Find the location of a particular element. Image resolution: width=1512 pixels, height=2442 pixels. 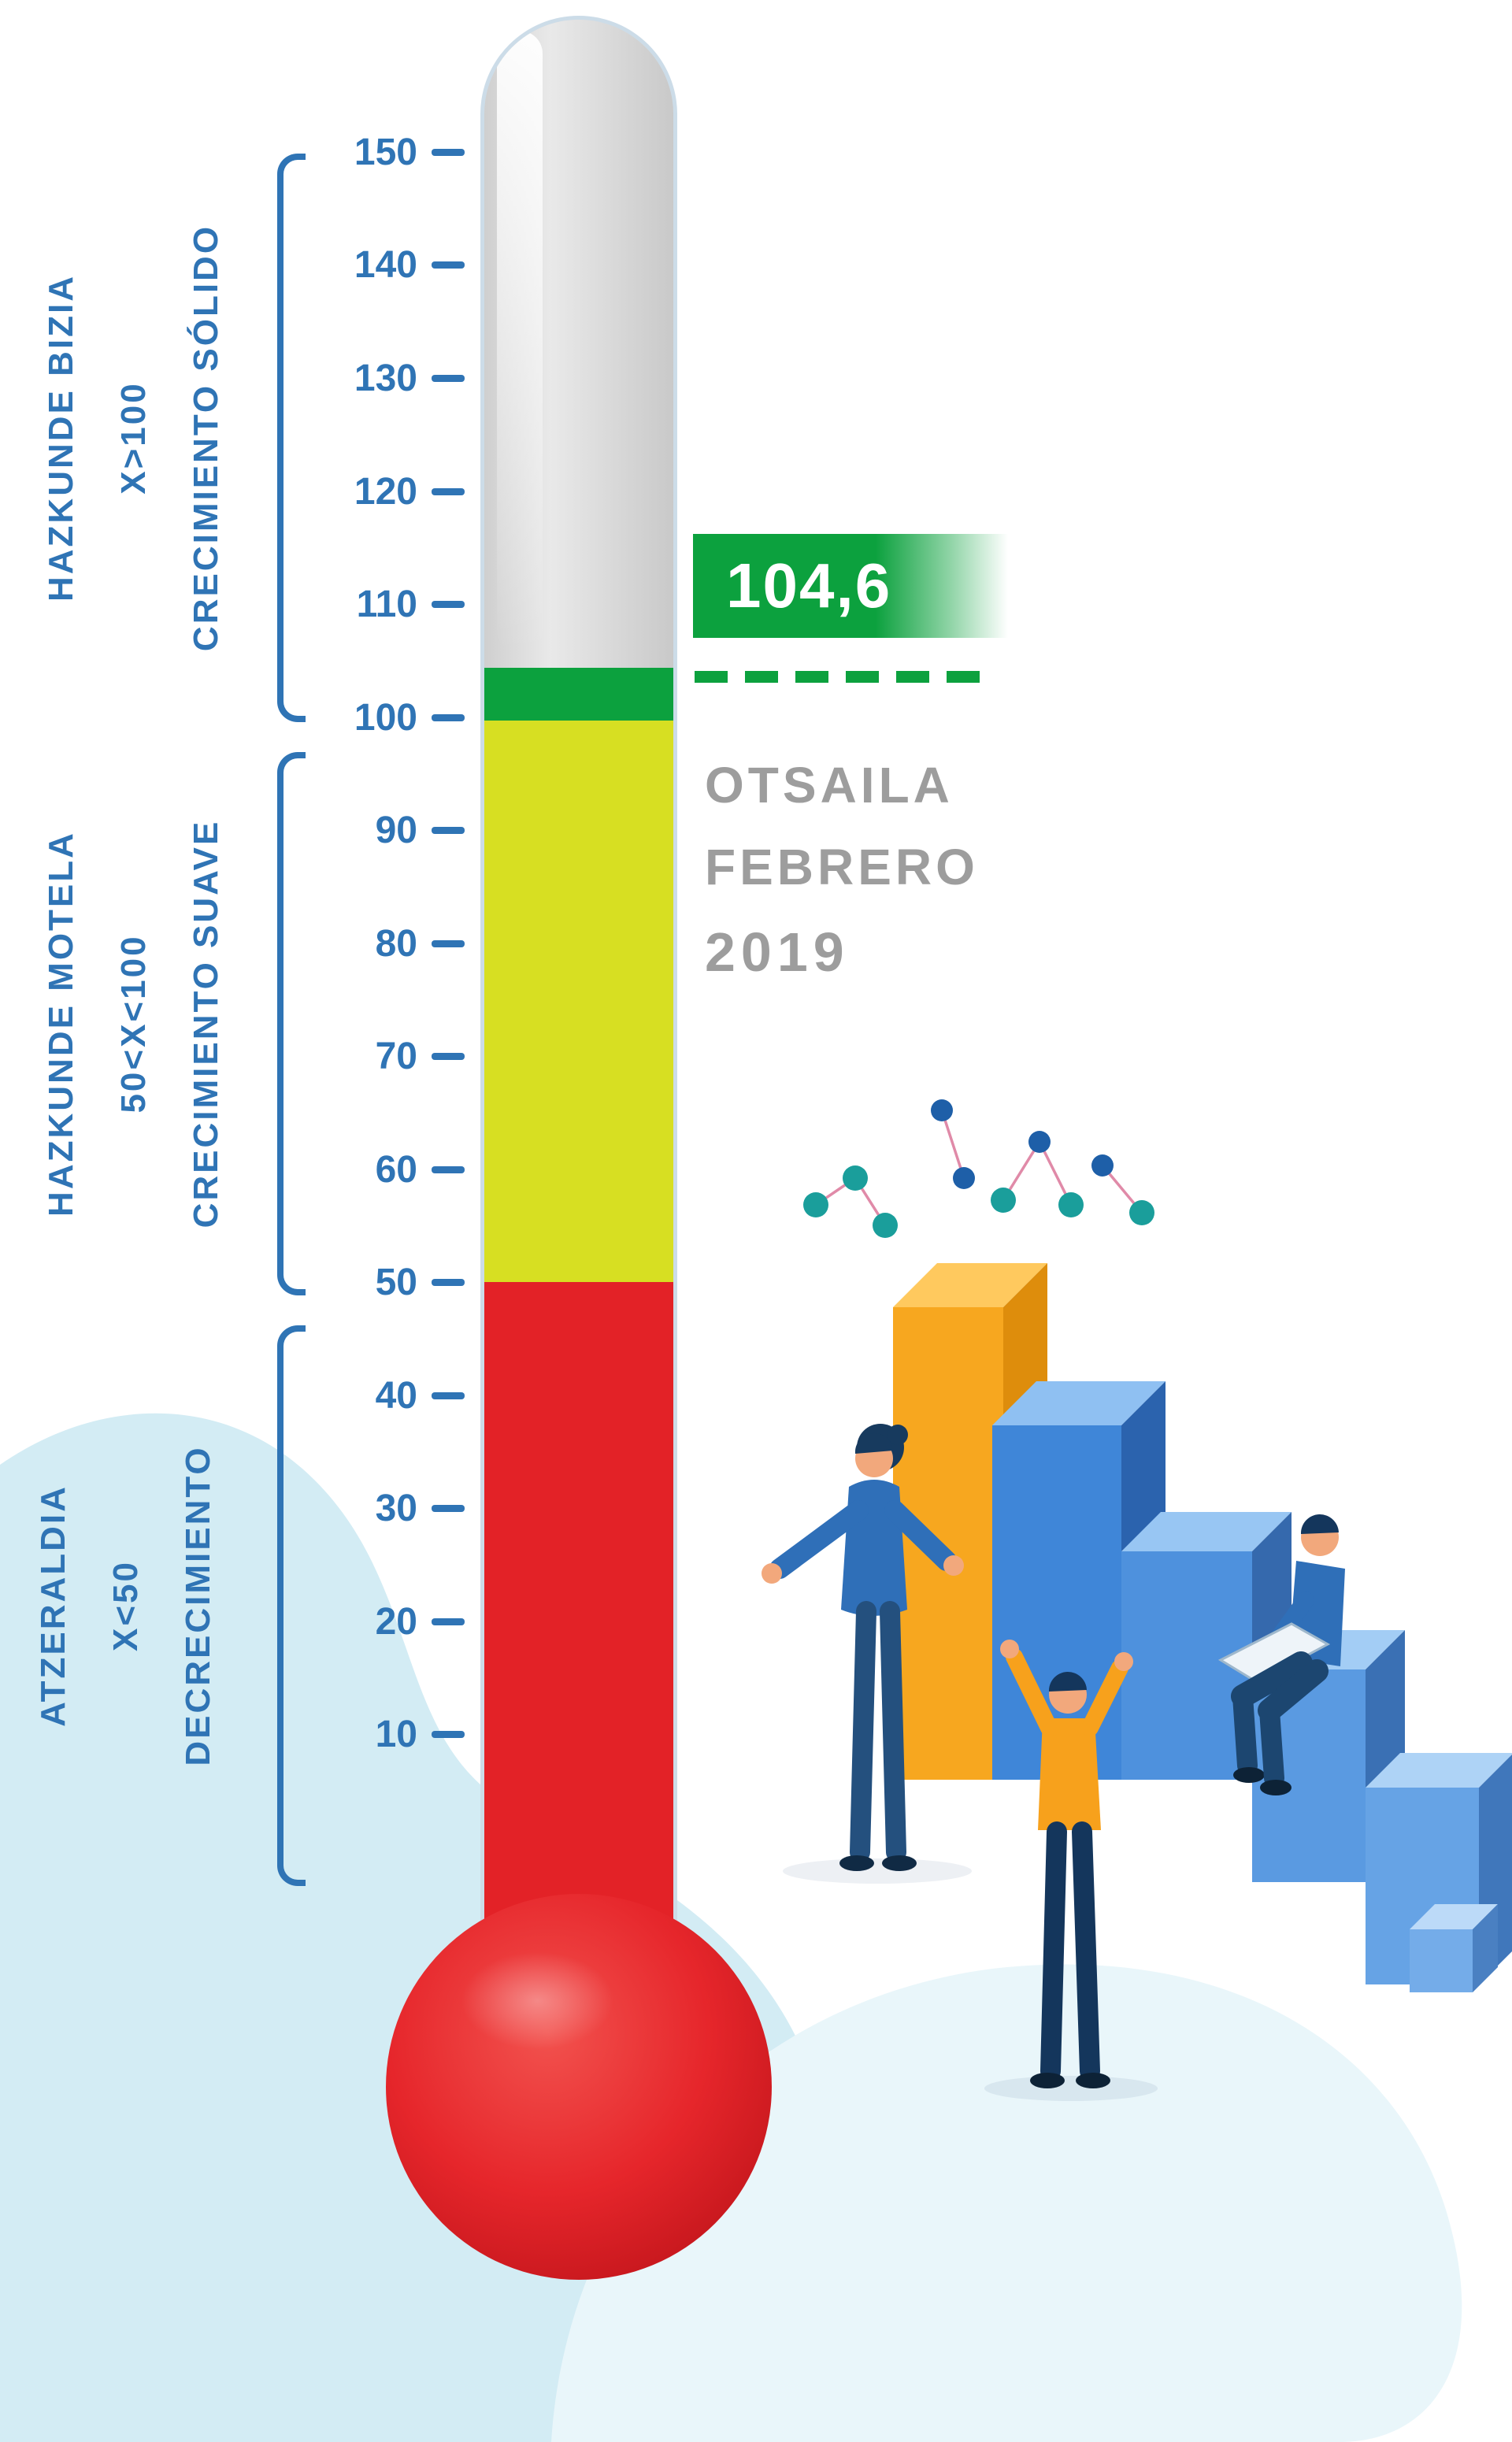

tick-label: 70 is located at coordinates (396, 1056).